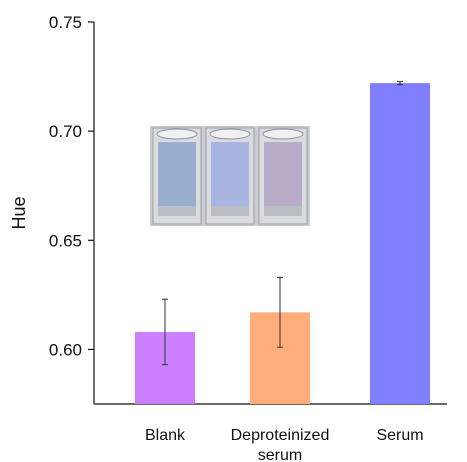 This screenshot has width=467, height=462. I want to click on y-tick-label: 0.75, so click(65, 22).